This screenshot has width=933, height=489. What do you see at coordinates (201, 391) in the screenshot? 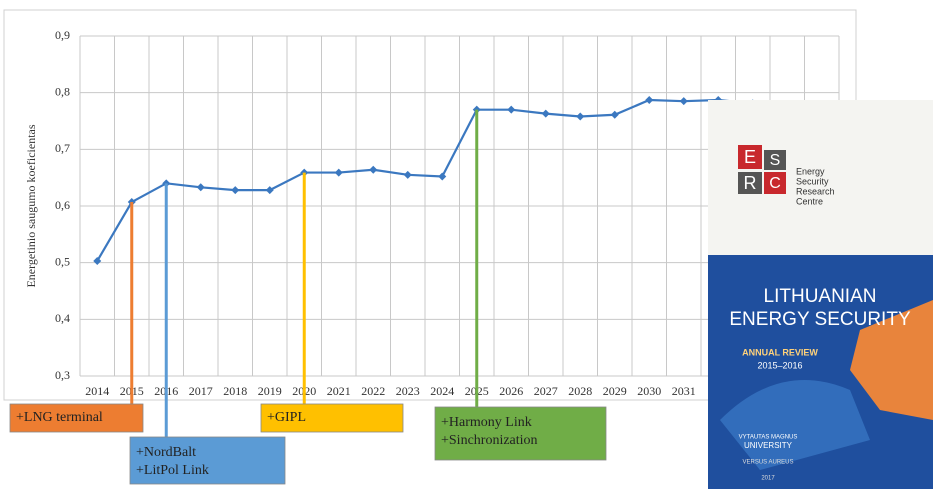
I see `x-tick-label: 2017` at bounding box center [201, 391].